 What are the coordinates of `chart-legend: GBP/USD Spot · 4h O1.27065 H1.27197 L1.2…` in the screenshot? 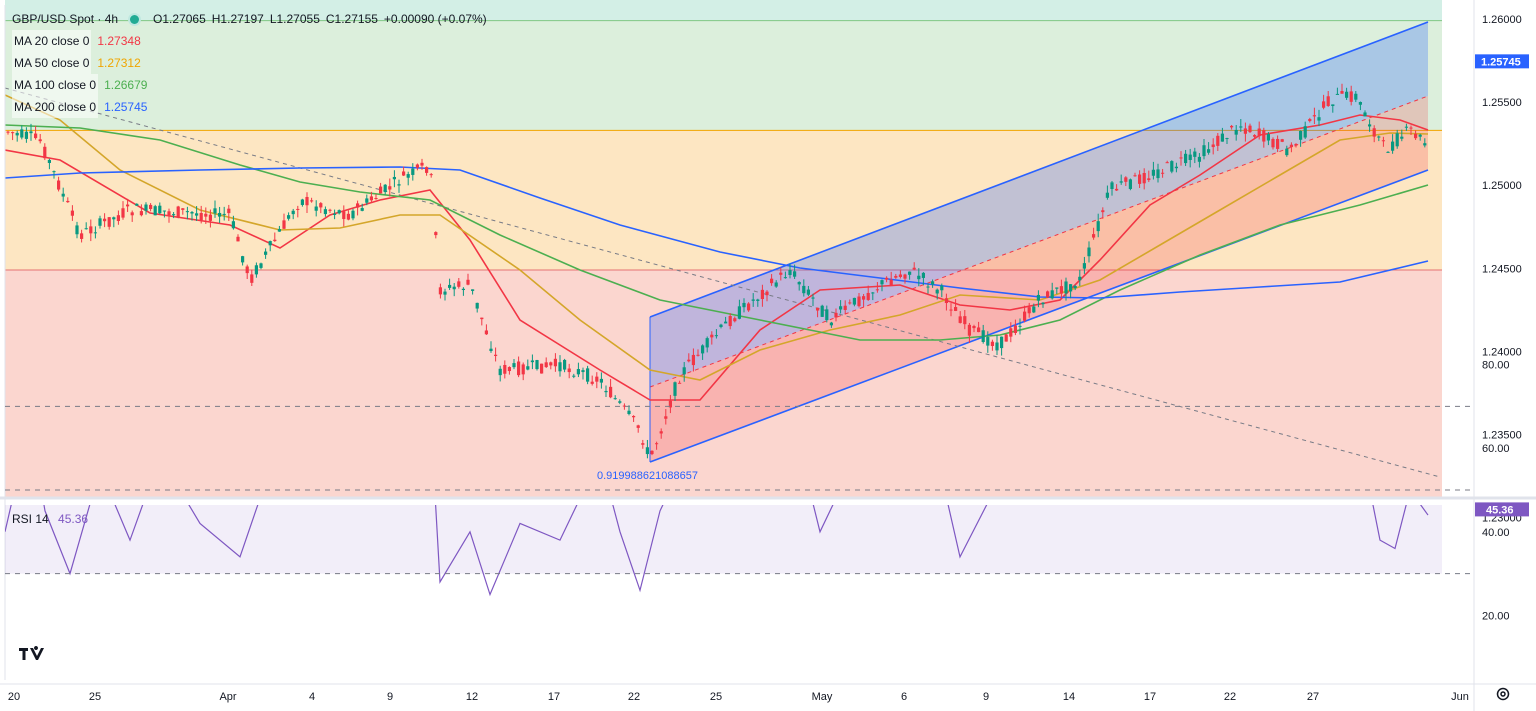 It's located at (249, 63).